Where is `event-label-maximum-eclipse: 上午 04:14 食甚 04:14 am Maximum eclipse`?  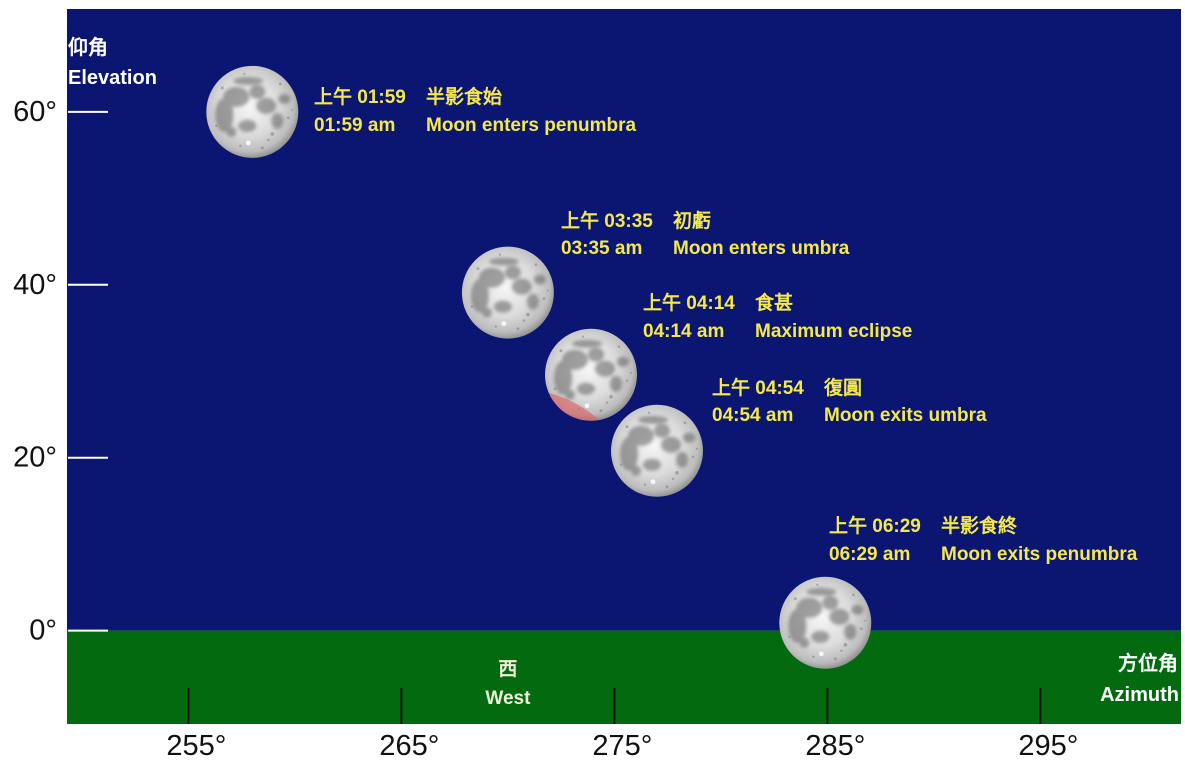
event-label-maximum-eclipse: 上午 04:14 食甚 04:14 am Maximum eclipse is located at coordinates (777, 316).